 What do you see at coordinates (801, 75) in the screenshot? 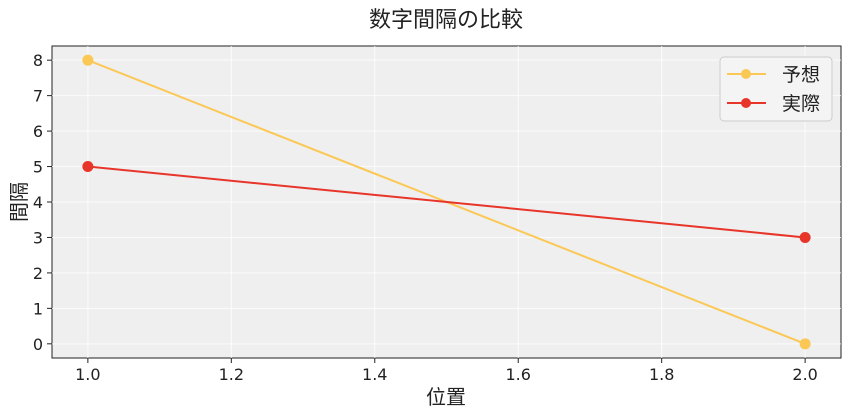
I see `legend-label-0: 予想` at bounding box center [801, 75].